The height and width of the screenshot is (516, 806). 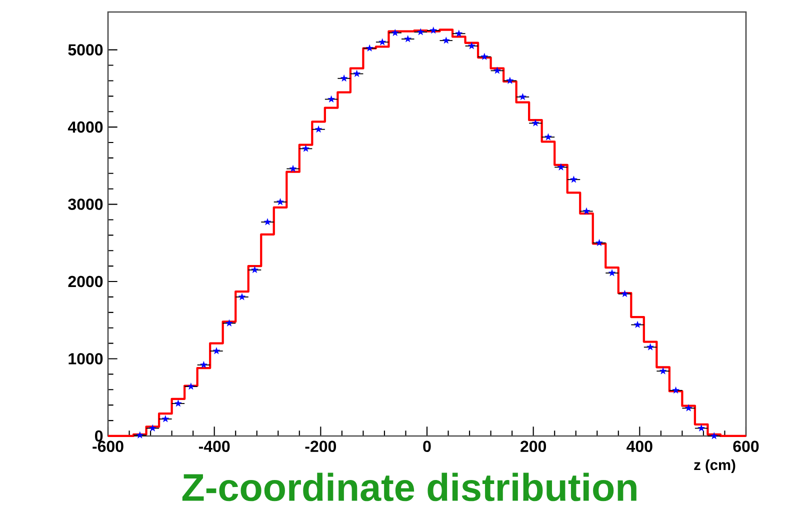 I want to click on x-tick-label: 600, so click(x=746, y=446).